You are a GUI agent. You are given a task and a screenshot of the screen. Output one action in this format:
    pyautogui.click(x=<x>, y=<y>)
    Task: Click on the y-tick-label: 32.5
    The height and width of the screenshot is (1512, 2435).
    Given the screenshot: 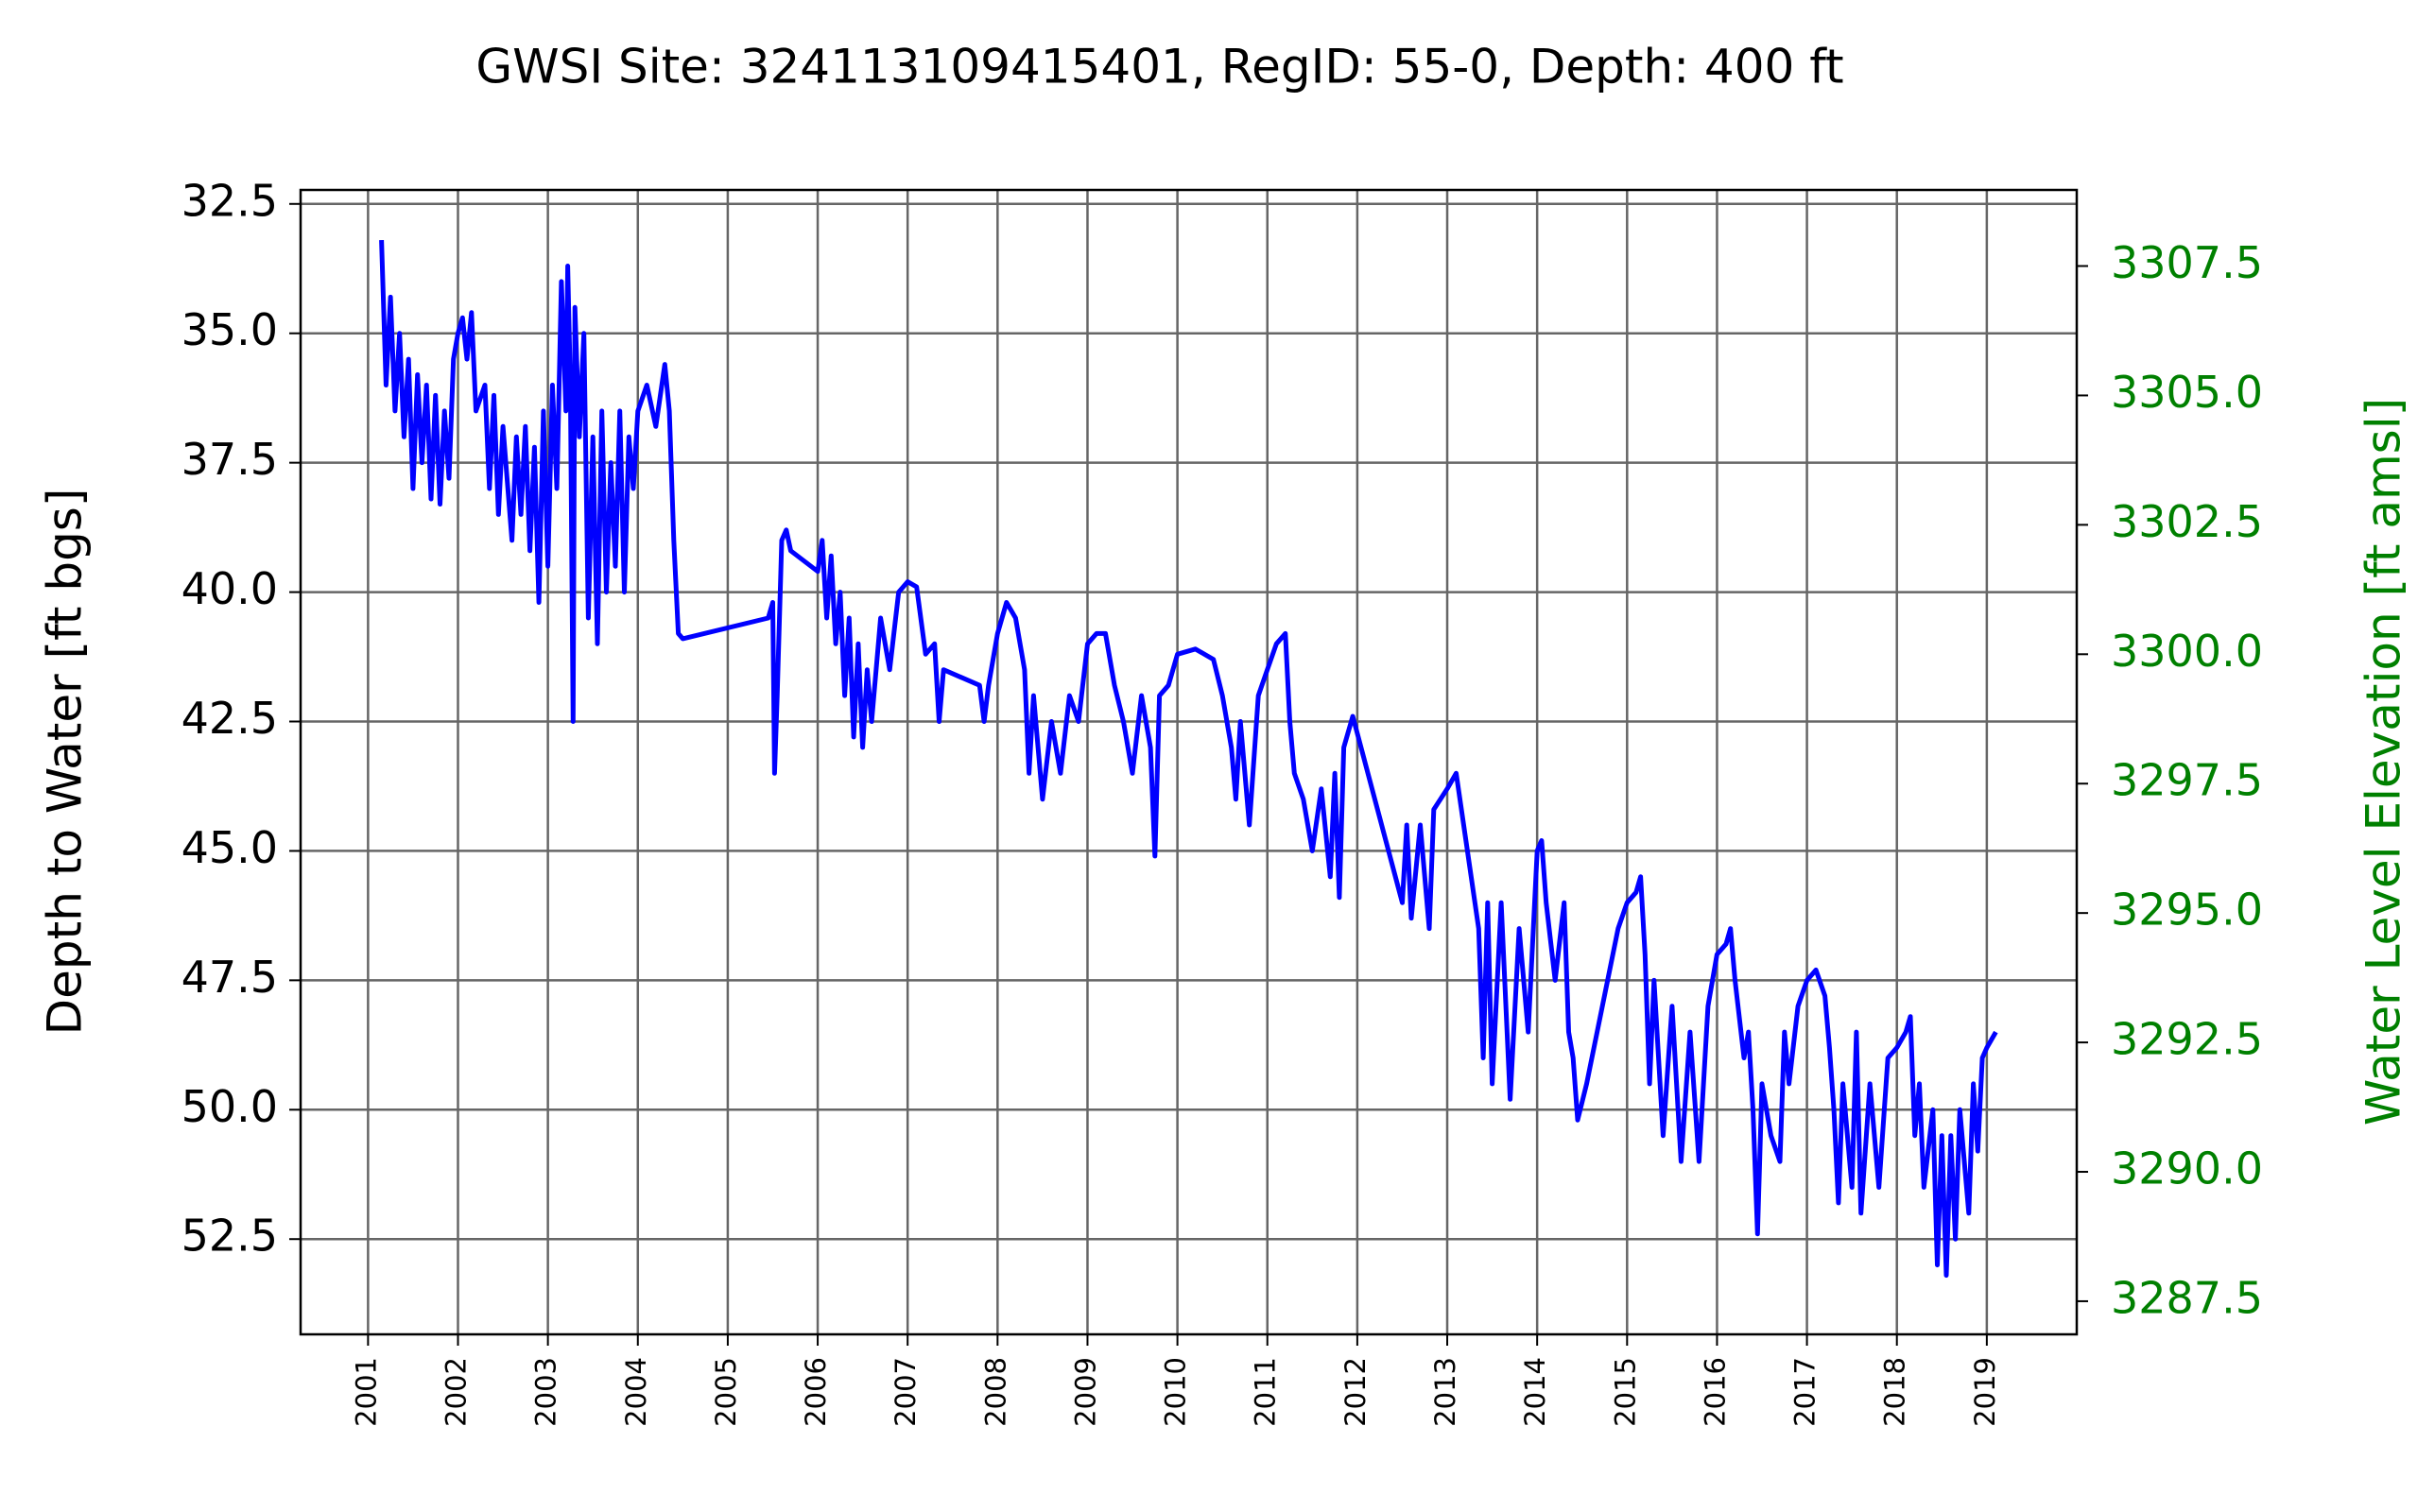 What is the action you would take?
    pyautogui.click(x=229, y=200)
    